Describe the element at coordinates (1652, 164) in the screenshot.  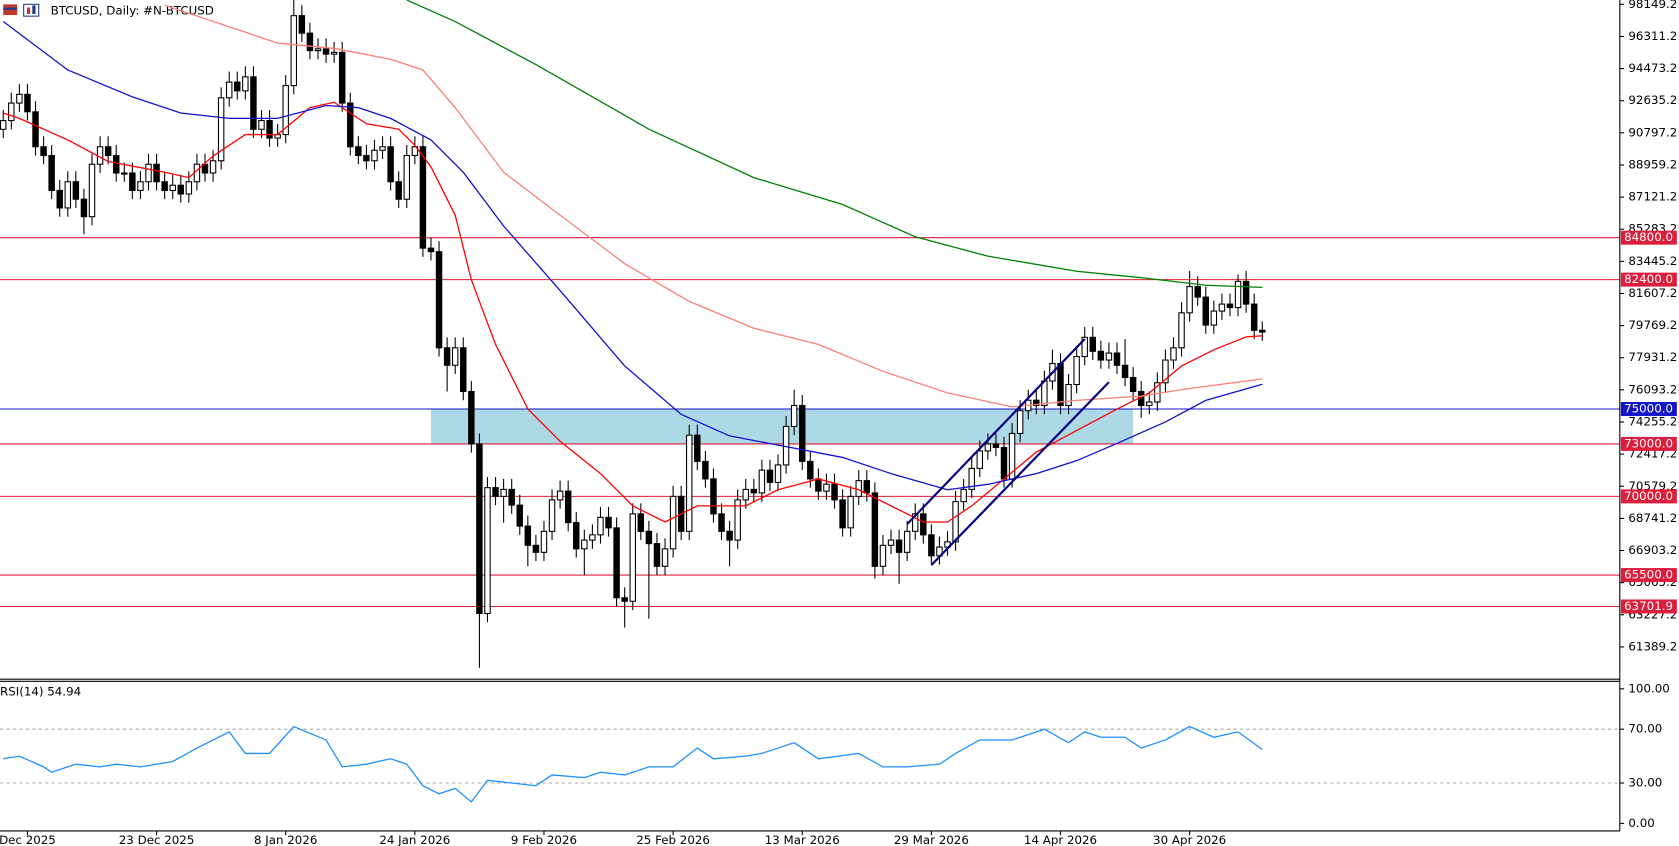
I see `y-tick-label: 88959.2` at that location.